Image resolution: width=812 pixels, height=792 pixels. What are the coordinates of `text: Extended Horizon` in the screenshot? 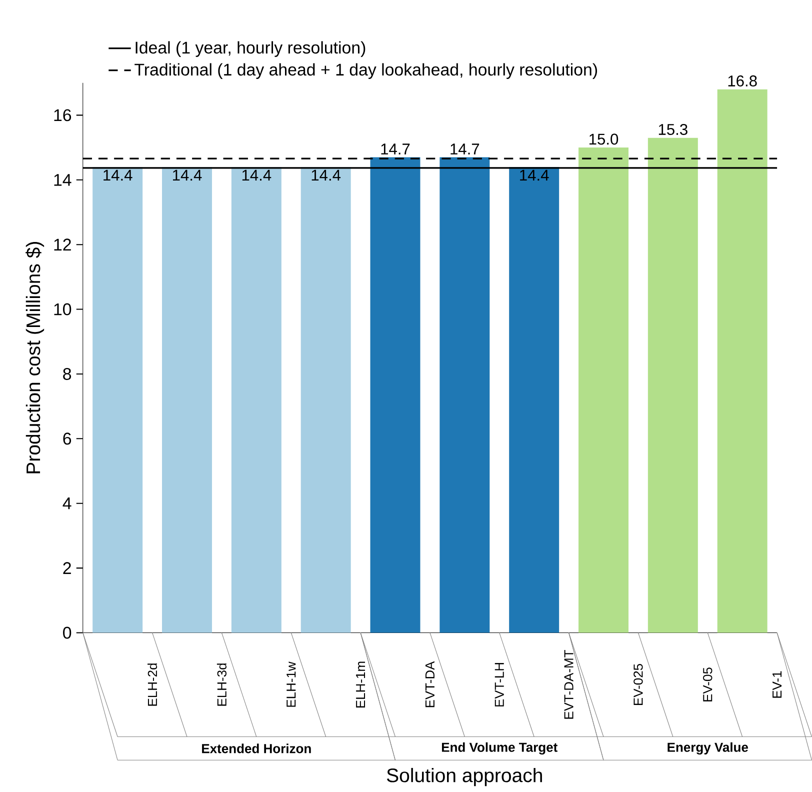 It's located at (256, 749).